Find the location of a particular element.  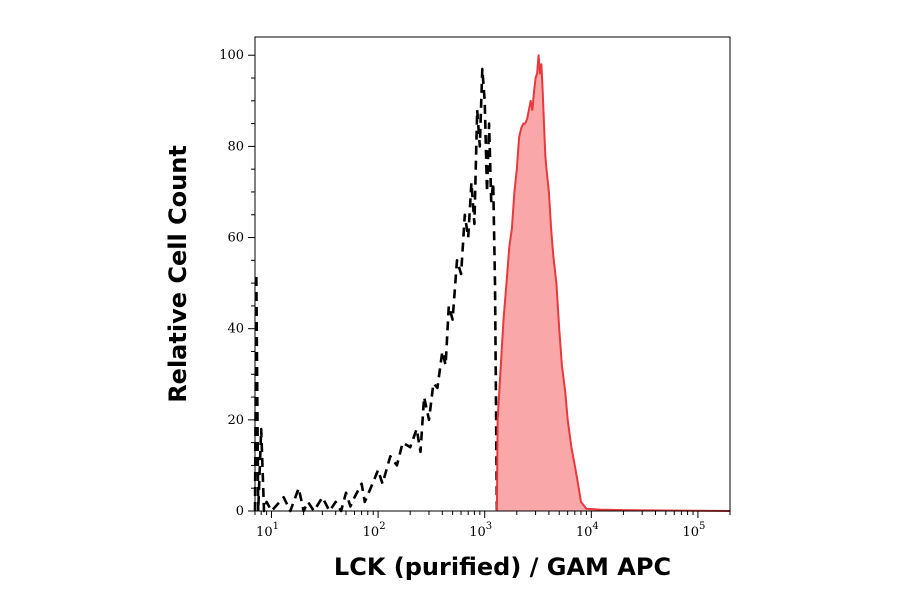

x-axis-title: LCK (purified) / GAM APC is located at coordinates (502, 567).